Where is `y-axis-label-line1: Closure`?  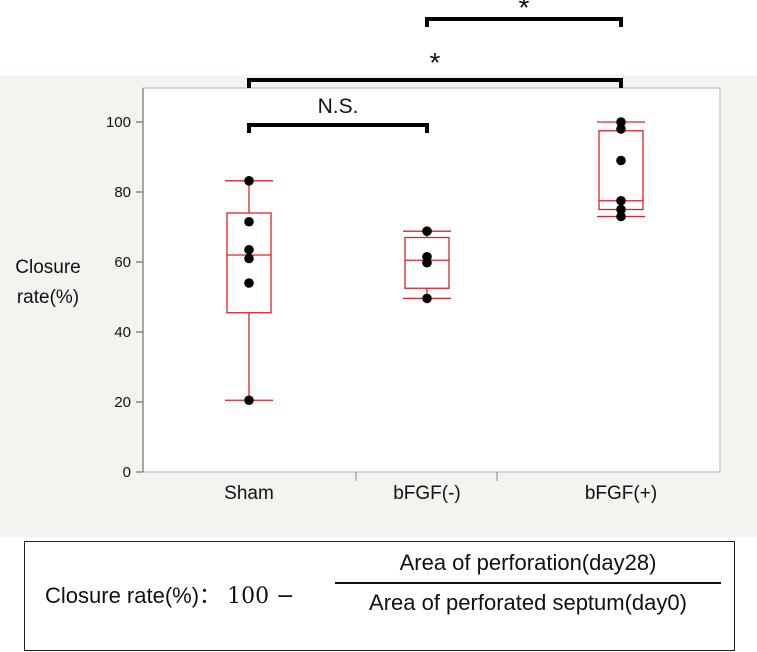 y-axis-label-line1: Closure is located at coordinates (47, 267).